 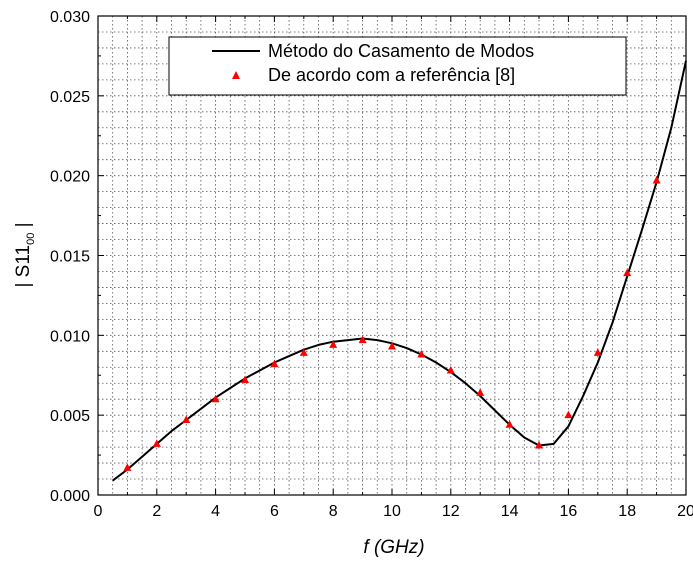 I want to click on x-tick-label: 10, so click(x=392, y=511).